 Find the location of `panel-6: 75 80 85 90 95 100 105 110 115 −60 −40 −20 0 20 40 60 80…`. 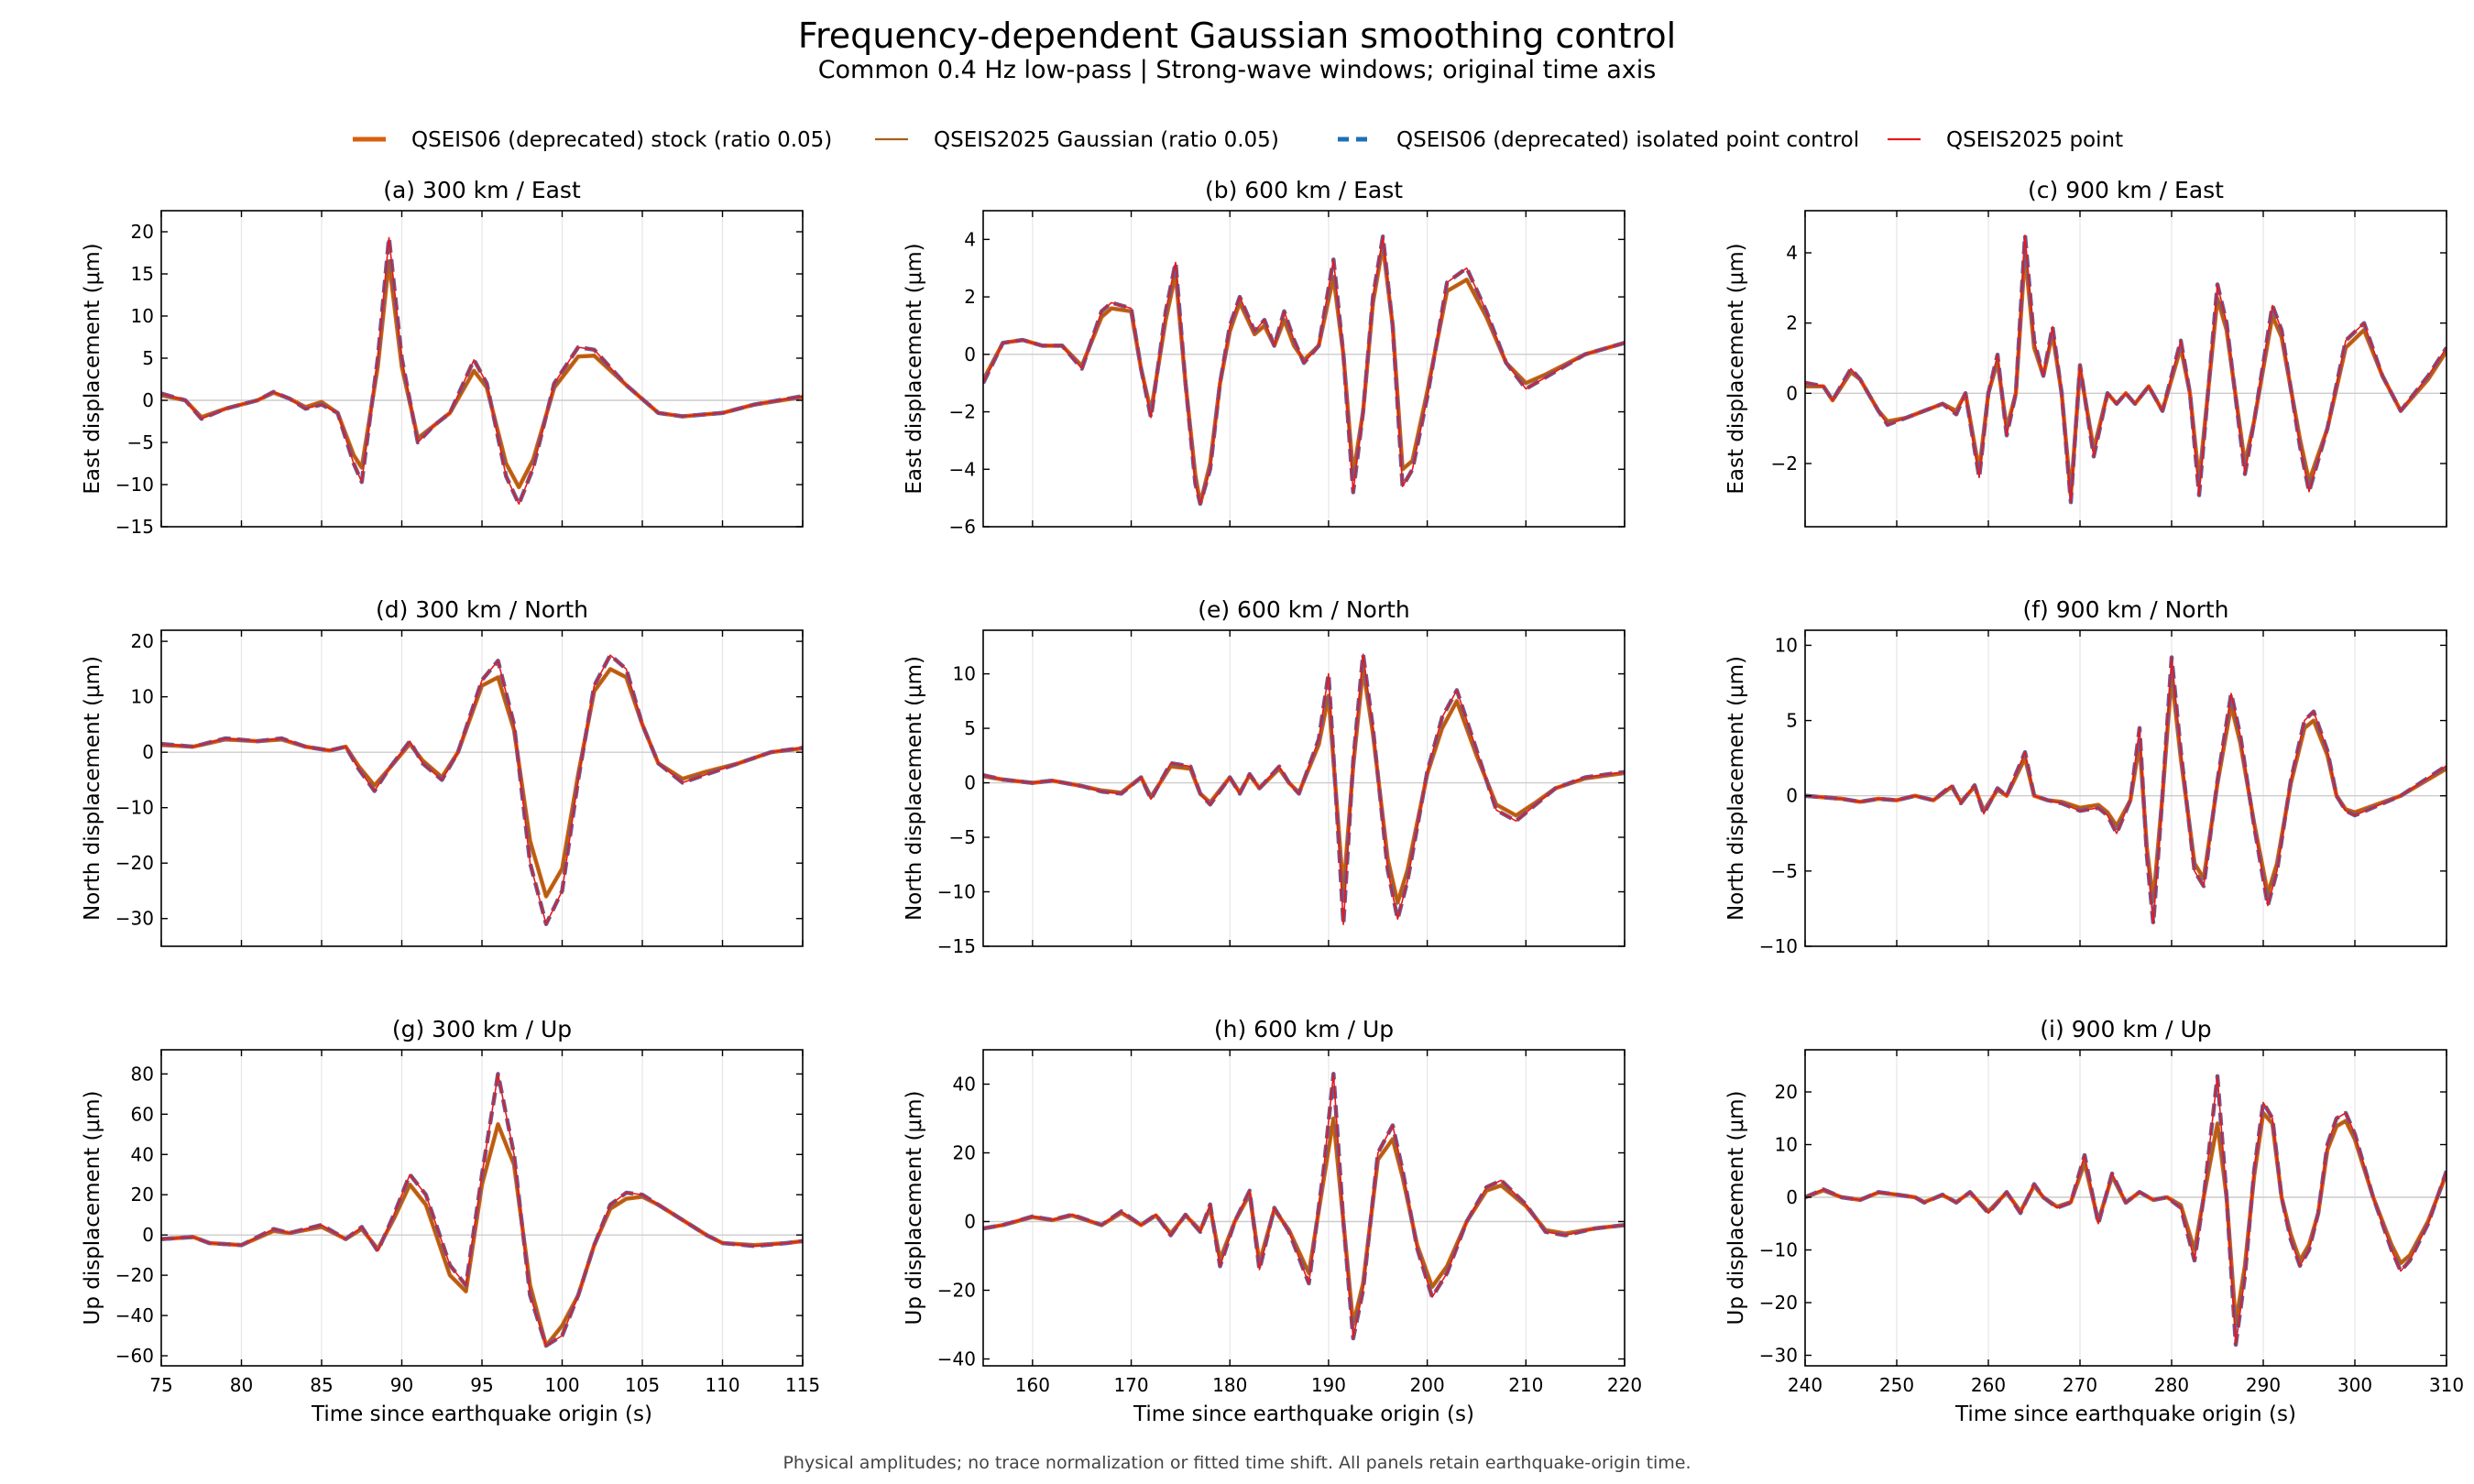

panel-6: 75 80 85 90 95 100 105 110 115 −60 −40 −20 0 20 40 60 80… is located at coordinates (450, 1221).